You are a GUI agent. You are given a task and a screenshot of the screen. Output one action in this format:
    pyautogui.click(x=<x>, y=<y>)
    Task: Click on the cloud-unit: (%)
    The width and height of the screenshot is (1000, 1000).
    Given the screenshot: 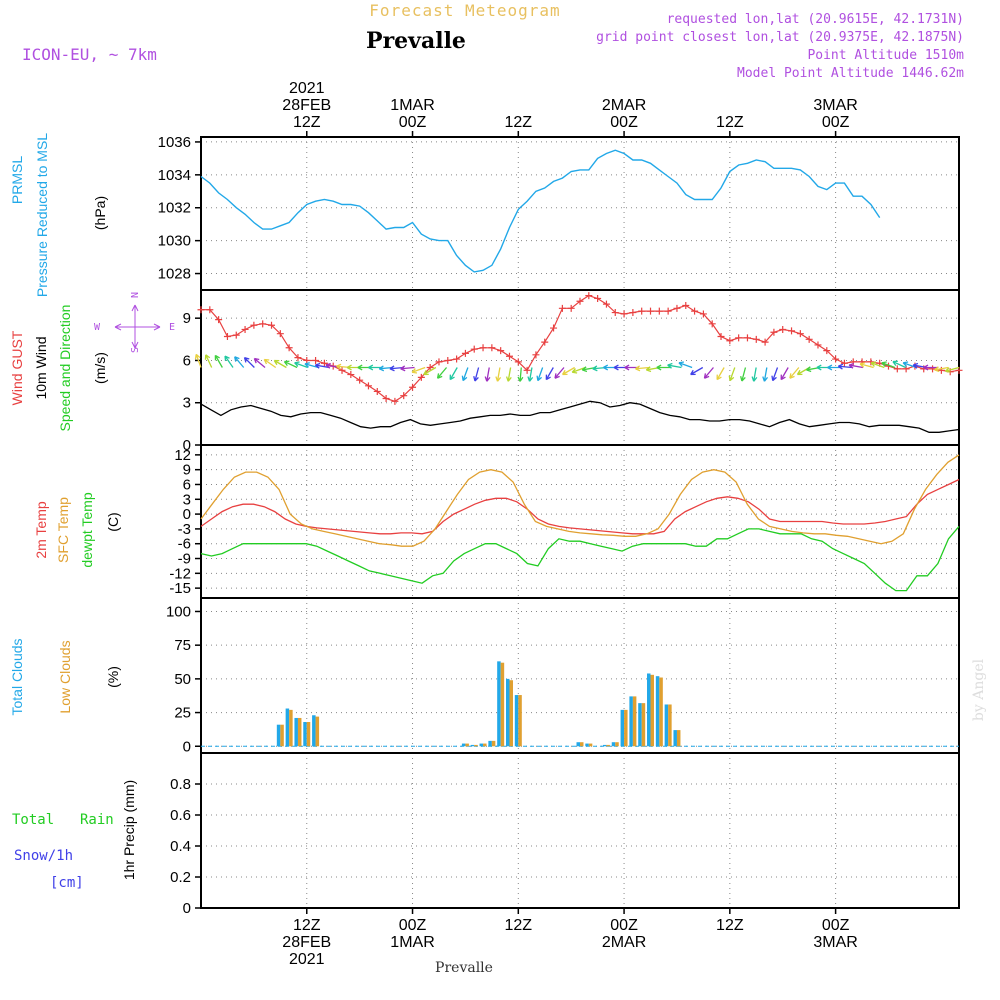 What is the action you would take?
    pyautogui.click(x=113, y=677)
    